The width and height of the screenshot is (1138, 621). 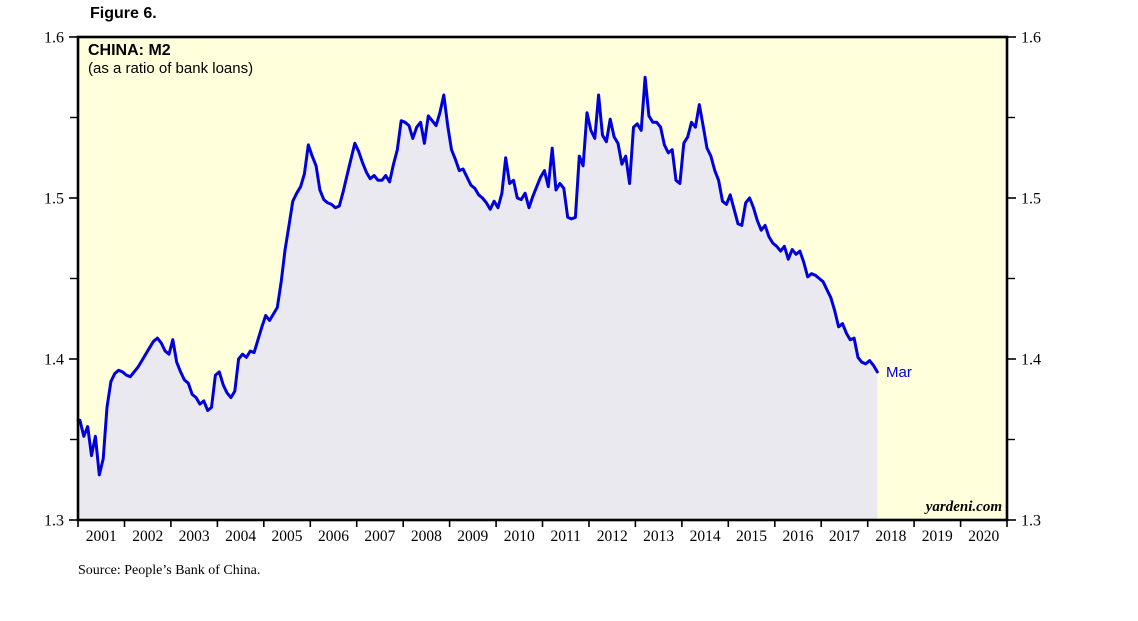 What do you see at coordinates (844, 536) in the screenshot?
I see `x-axis-year-label: 2017` at bounding box center [844, 536].